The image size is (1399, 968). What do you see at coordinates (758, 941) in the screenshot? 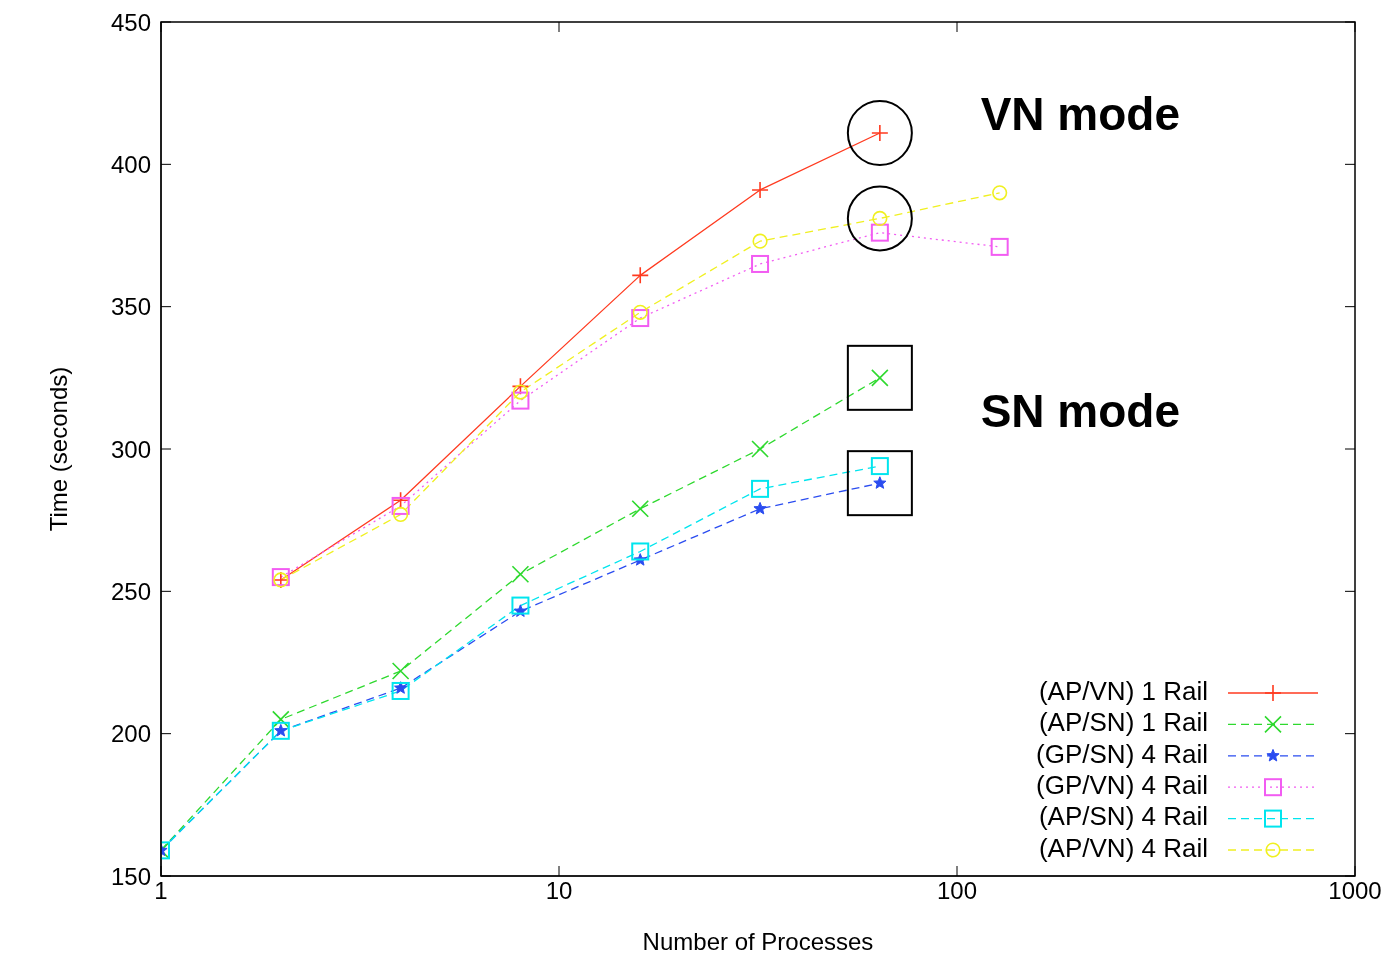
I see `x-axis-title: Number of Processes` at bounding box center [758, 941].